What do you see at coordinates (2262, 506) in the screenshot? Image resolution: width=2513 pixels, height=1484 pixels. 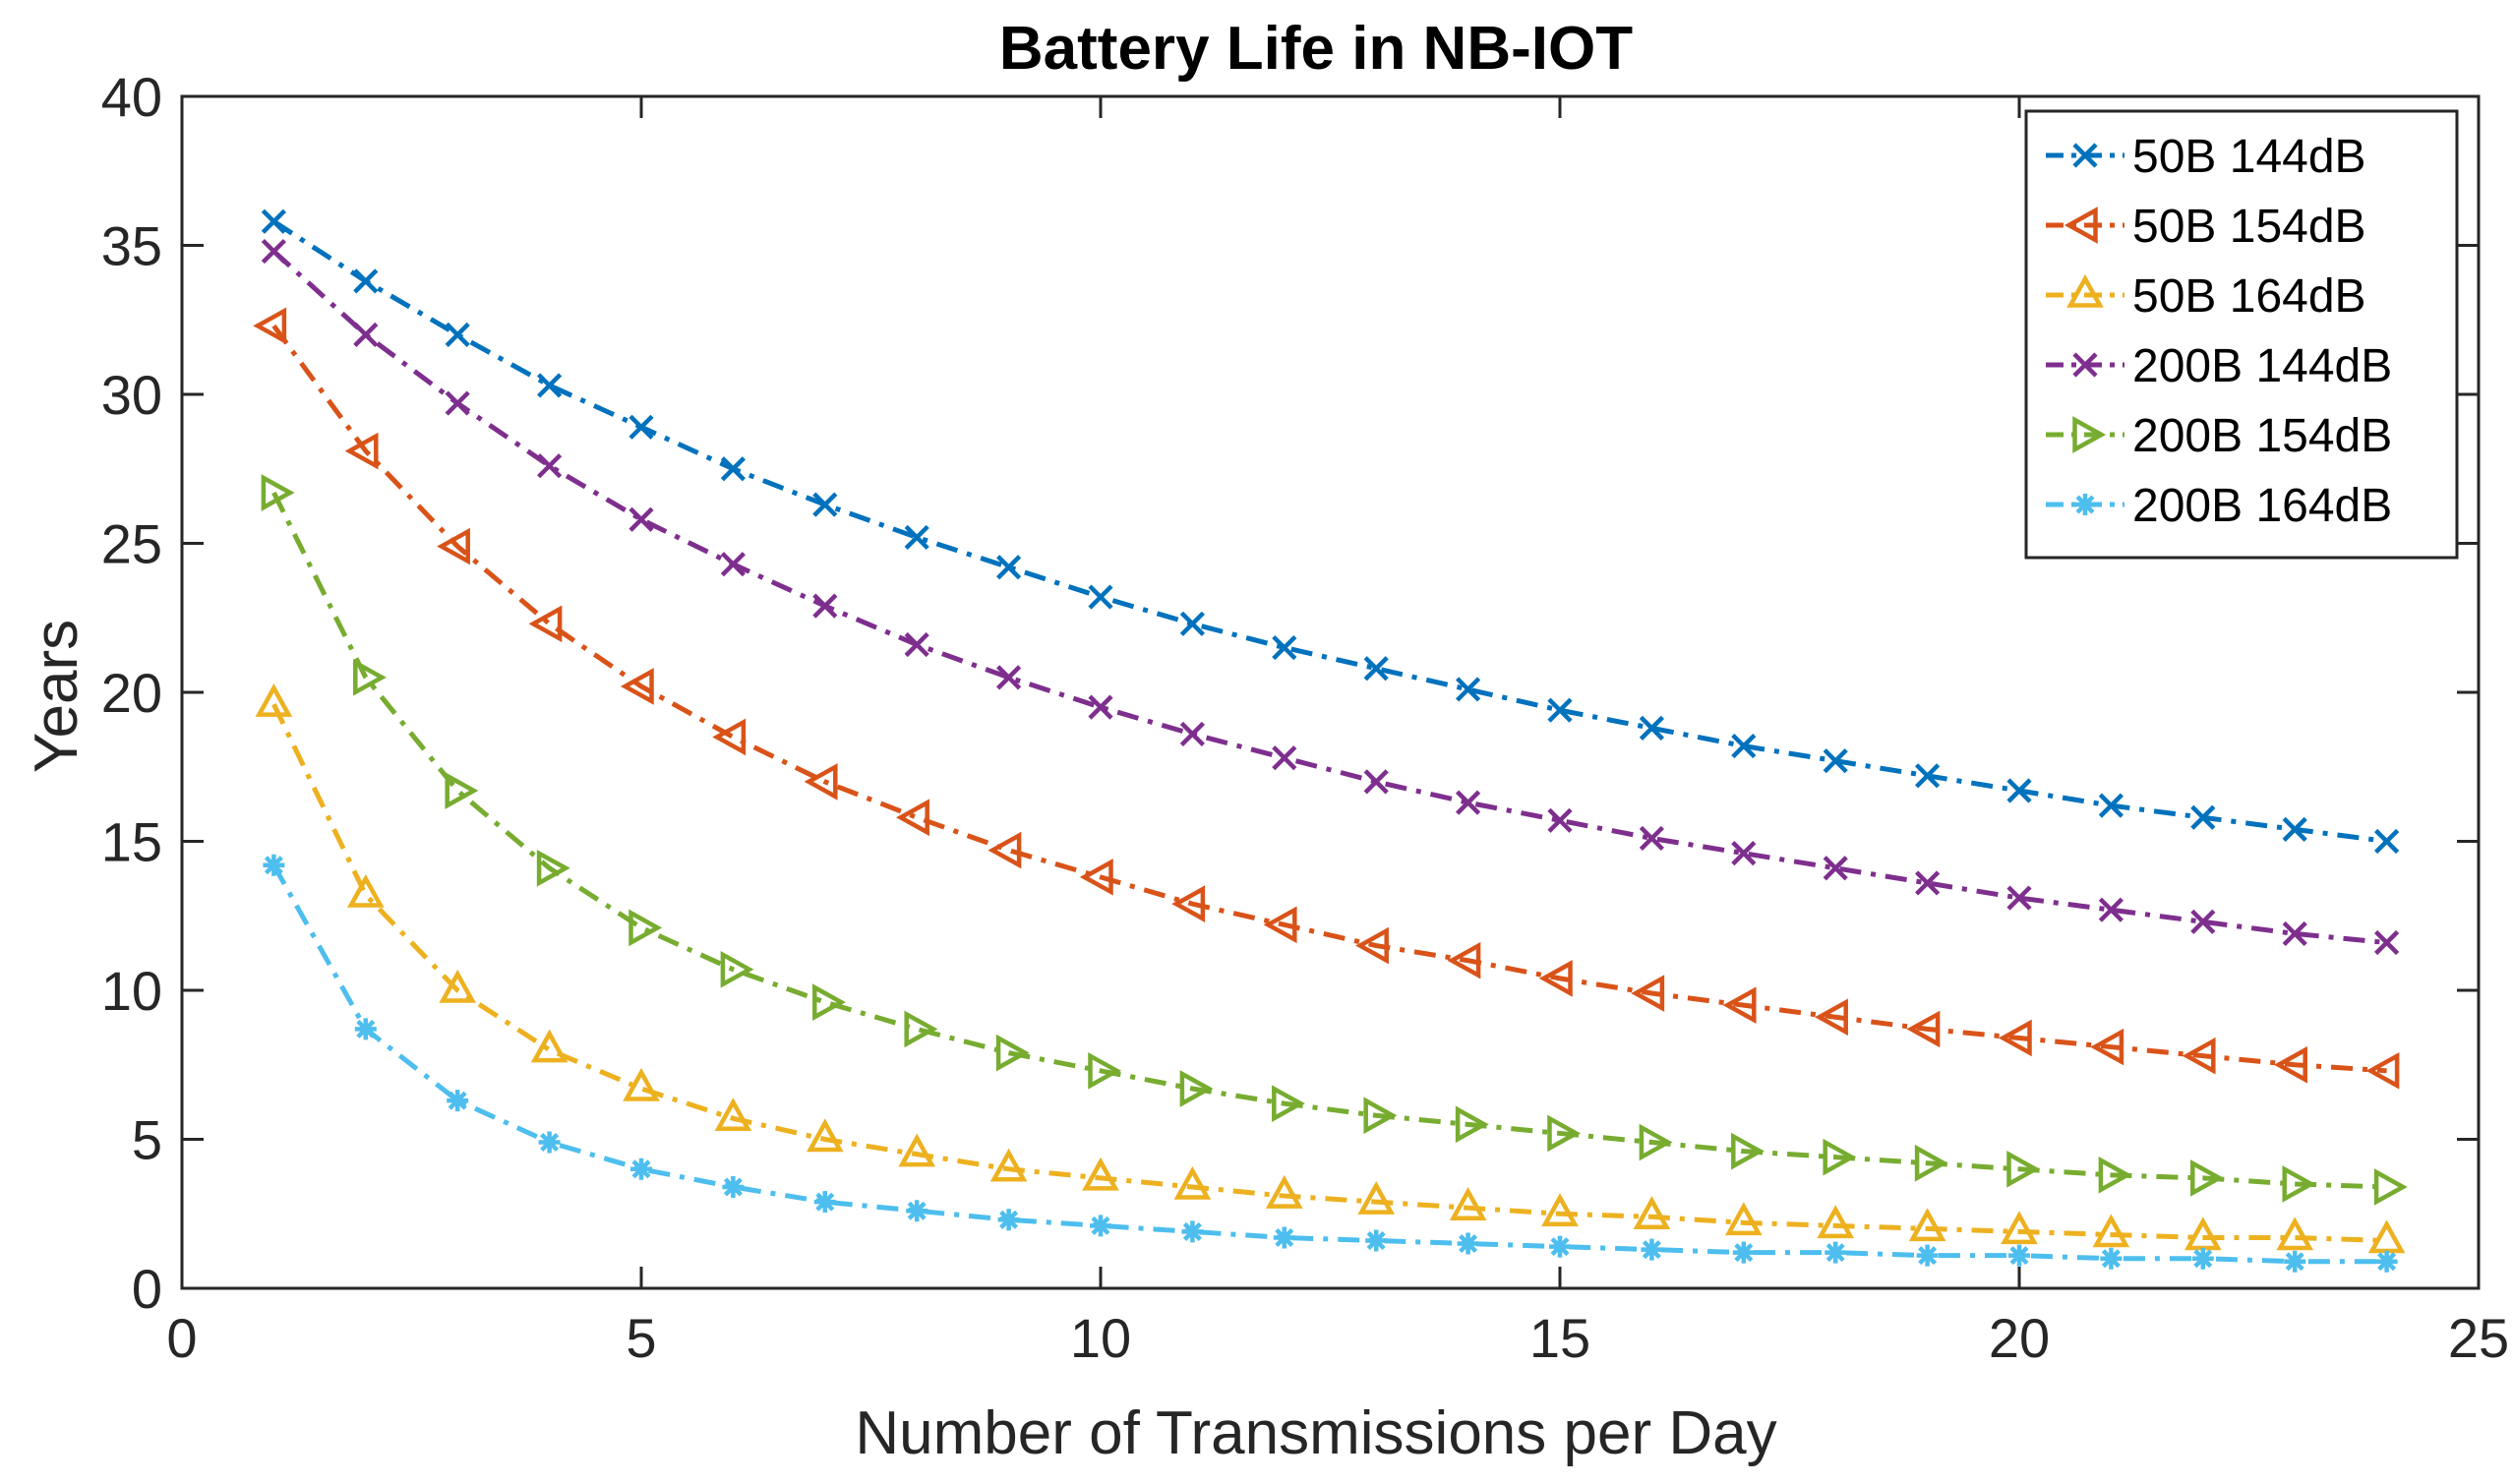 I see `legend-label: 200B 164dB` at bounding box center [2262, 506].